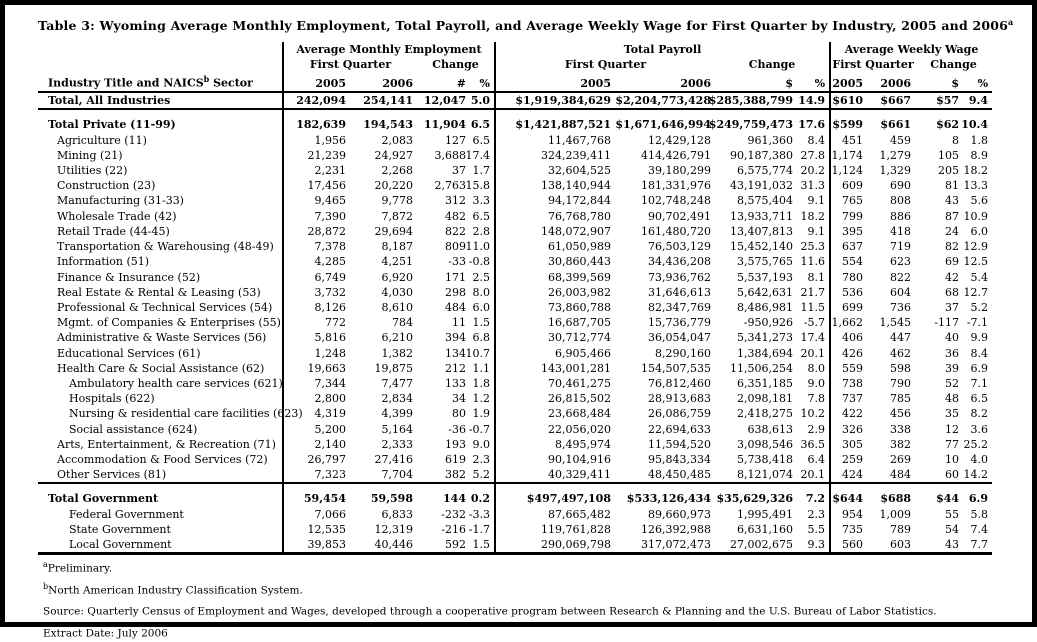 The width and height of the screenshot is (1037, 642). I want to click on column-header: $, so click(939, 82).